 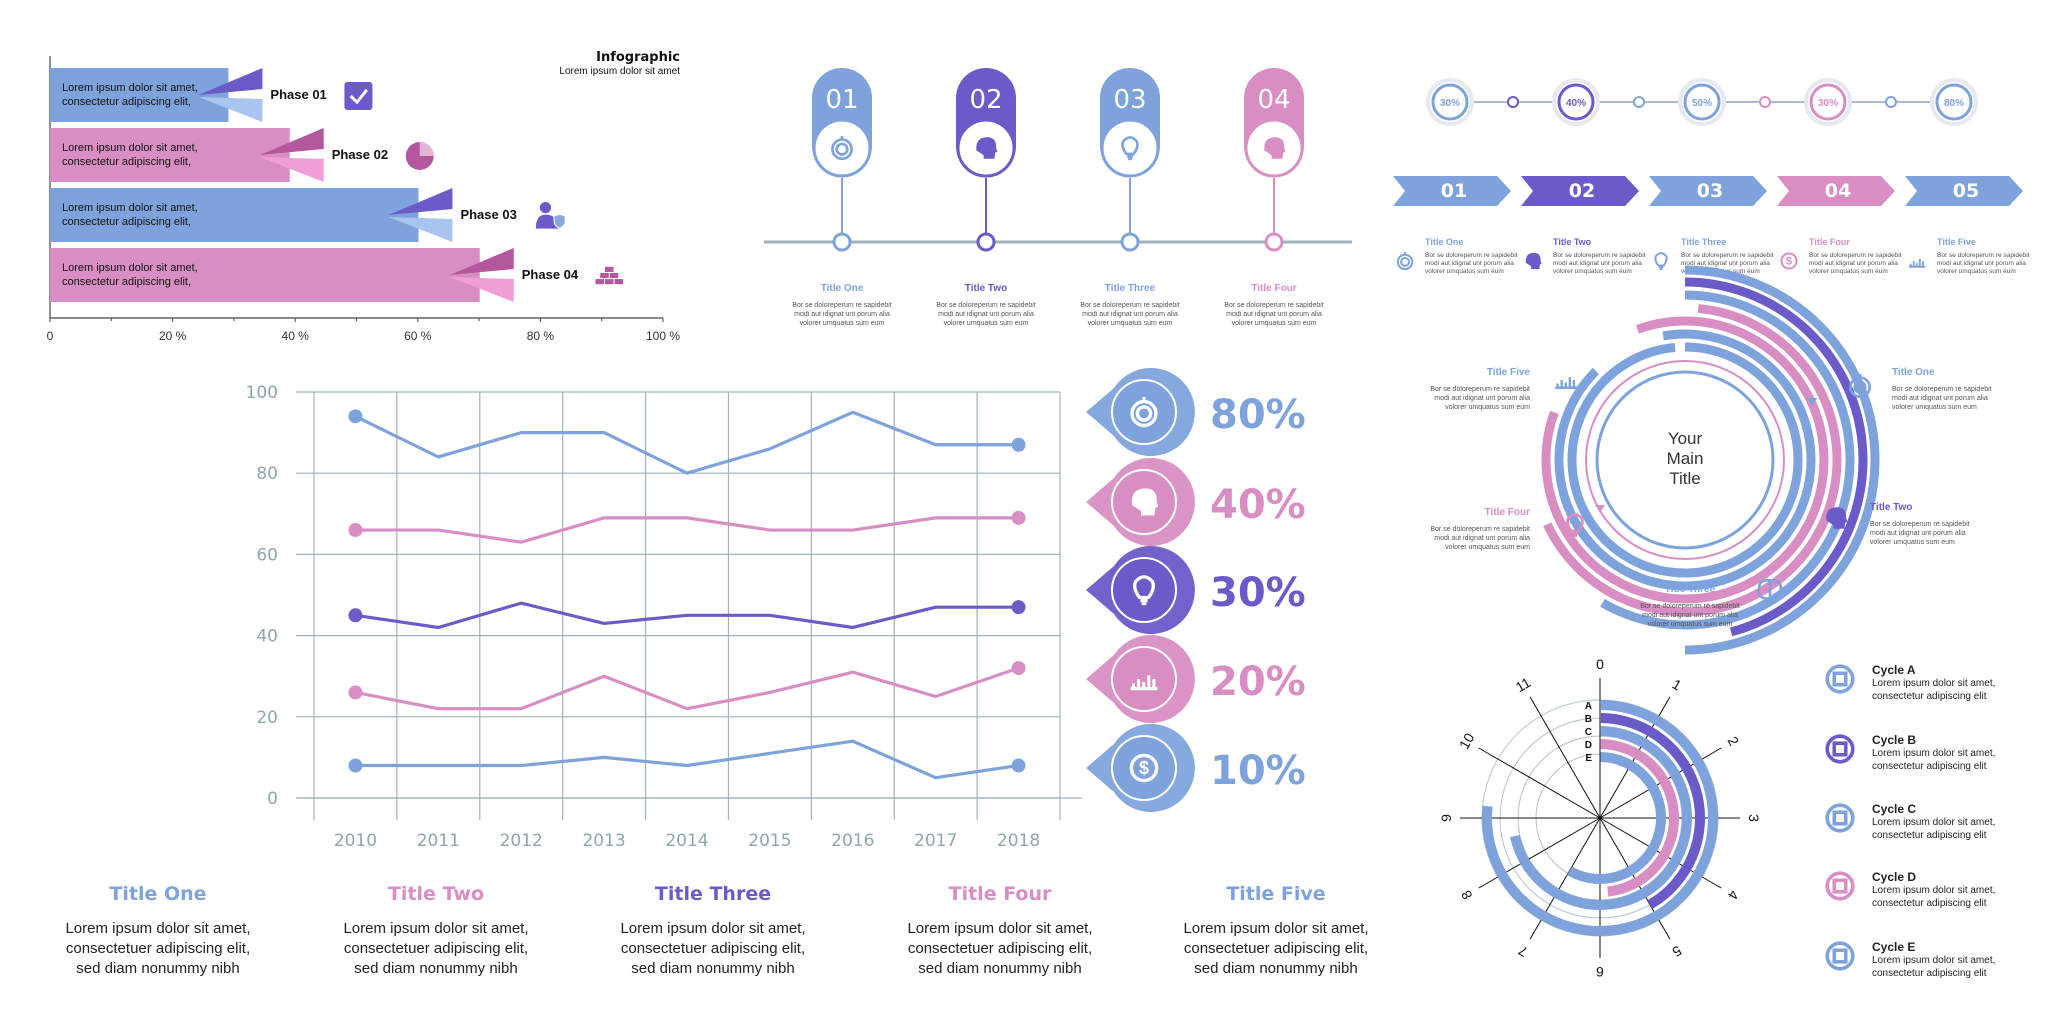 What do you see at coordinates (130, 268) in the screenshot?
I see `phase-bar-text: Lorem ipsum dolor sit amet,` at bounding box center [130, 268].